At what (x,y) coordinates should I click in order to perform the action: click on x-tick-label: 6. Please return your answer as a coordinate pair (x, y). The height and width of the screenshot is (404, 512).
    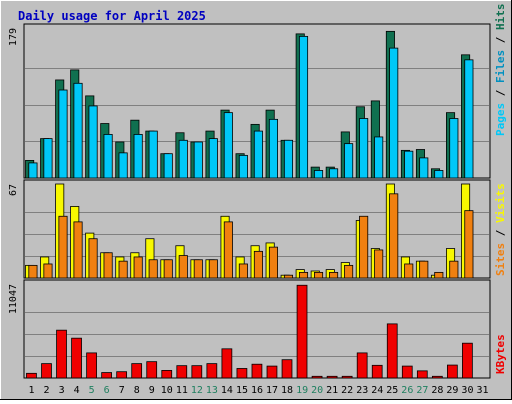
    Looking at the image, I should click on (107, 390).